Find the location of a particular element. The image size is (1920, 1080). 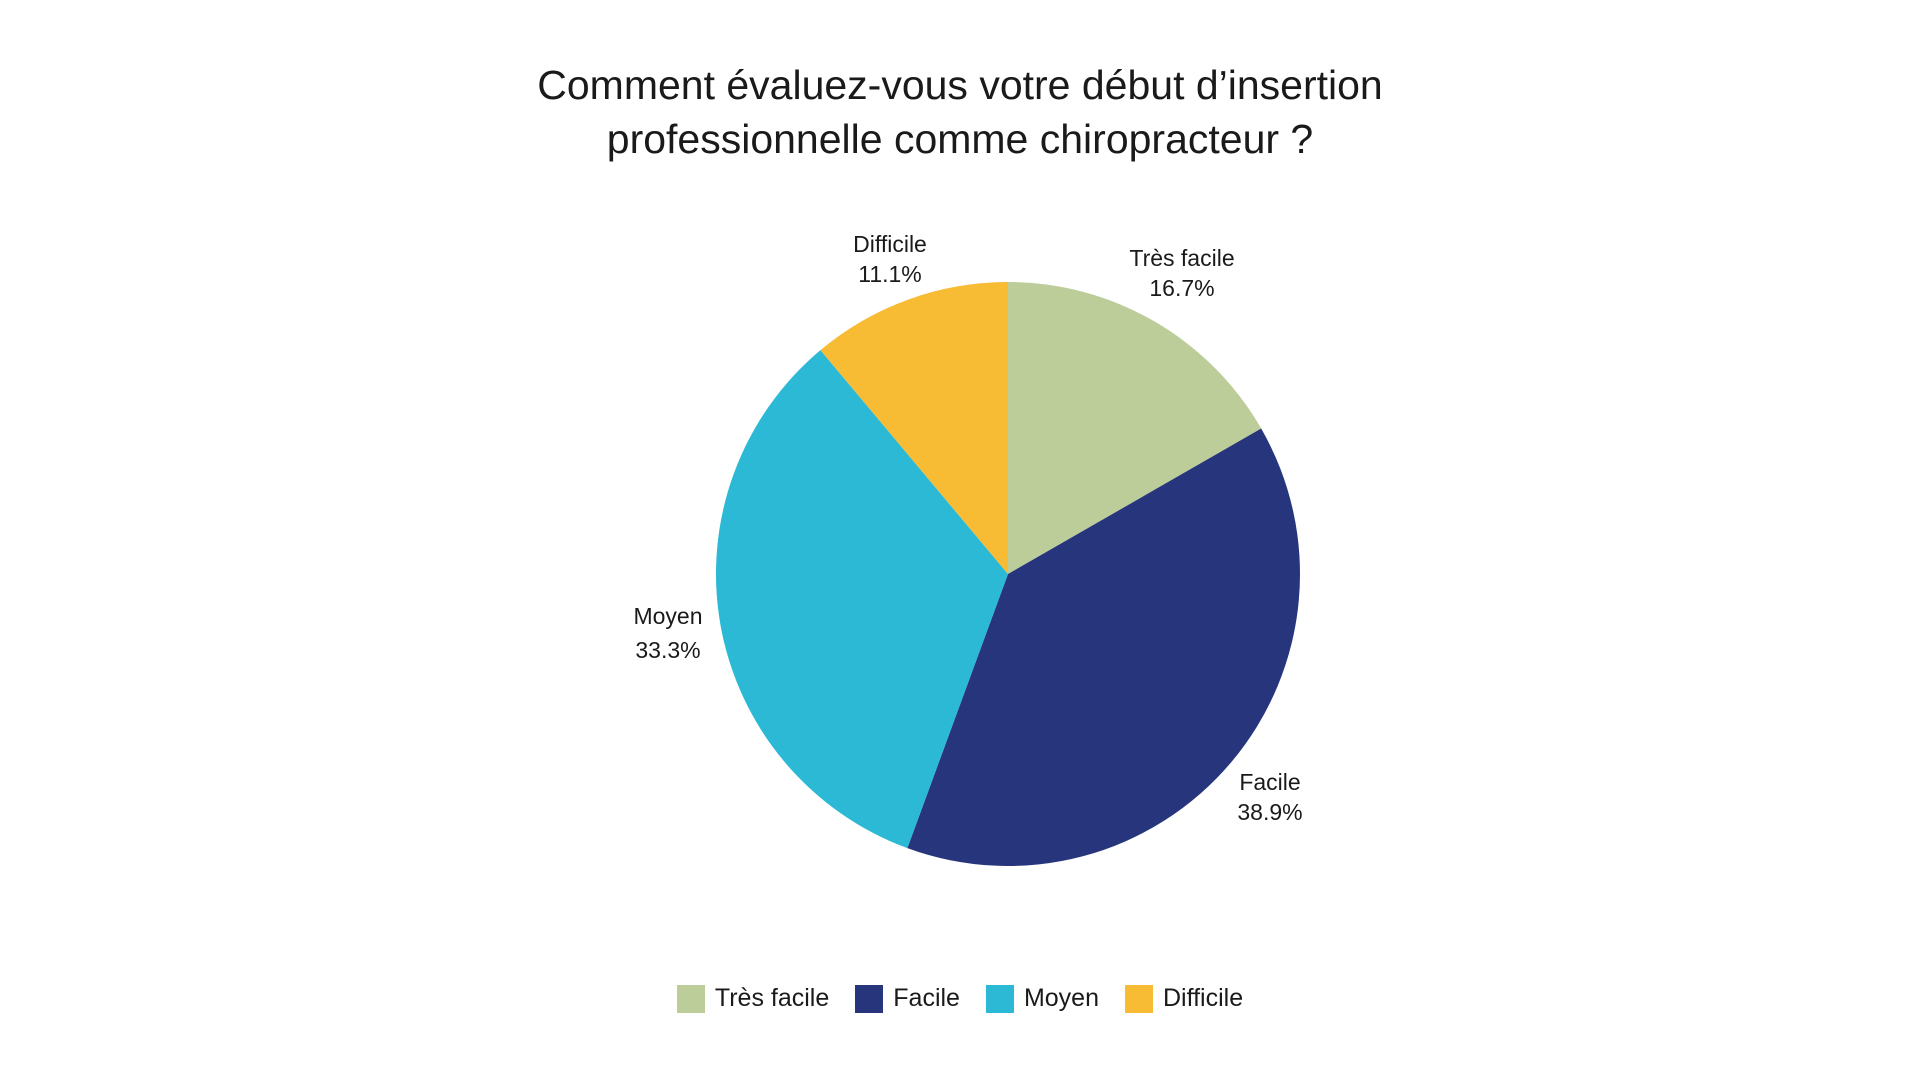

legend-item-moyen: Moyen is located at coordinates (1042, 998).